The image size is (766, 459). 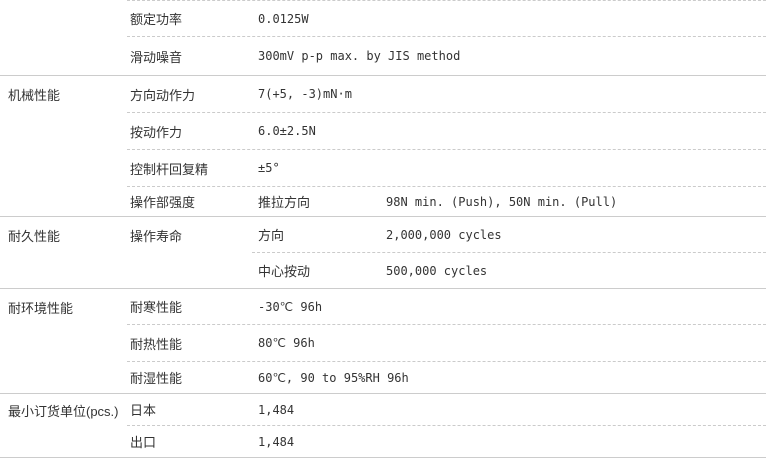 What do you see at coordinates (156, 307) in the screenshot?
I see `row-label: 耐寒性能` at bounding box center [156, 307].